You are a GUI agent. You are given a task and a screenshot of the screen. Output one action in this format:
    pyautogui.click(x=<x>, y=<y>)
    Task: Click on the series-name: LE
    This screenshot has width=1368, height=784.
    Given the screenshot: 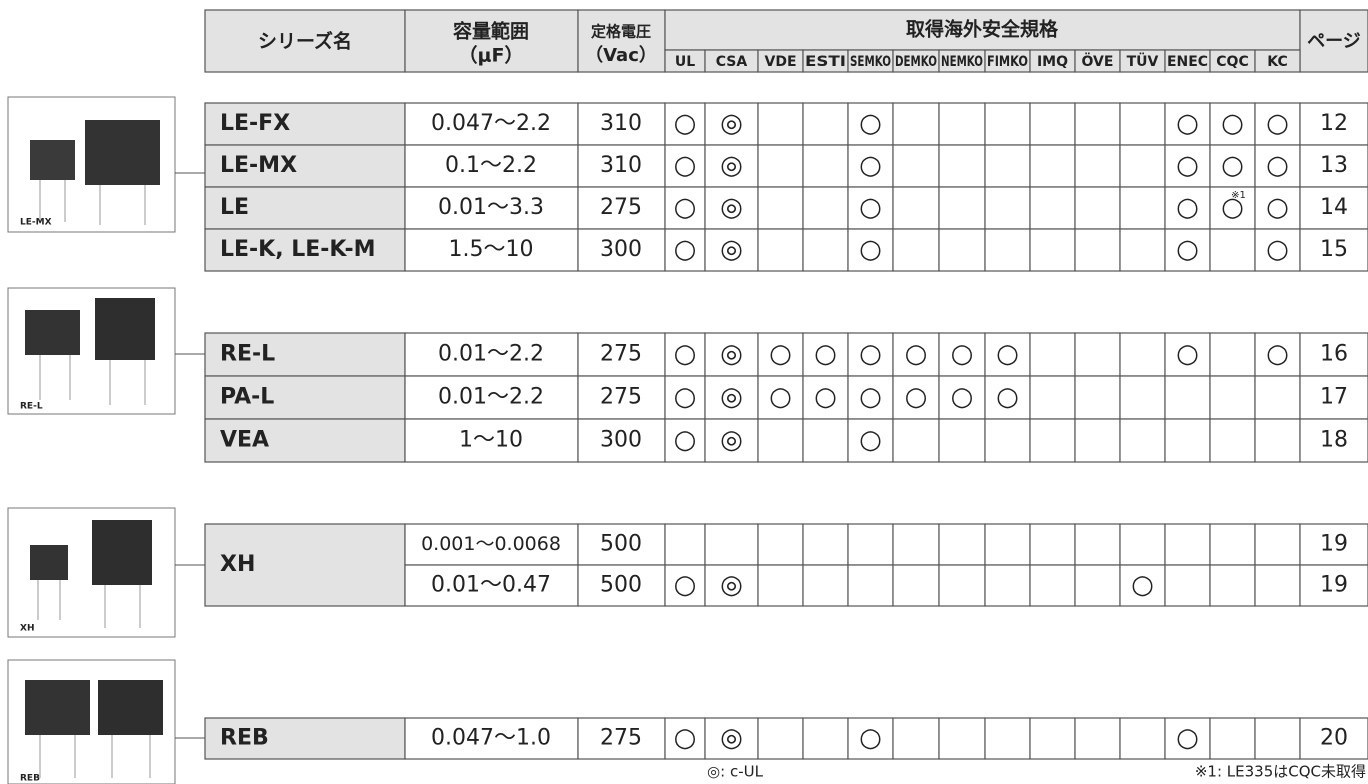 What is the action you would take?
    pyautogui.click(x=234, y=207)
    